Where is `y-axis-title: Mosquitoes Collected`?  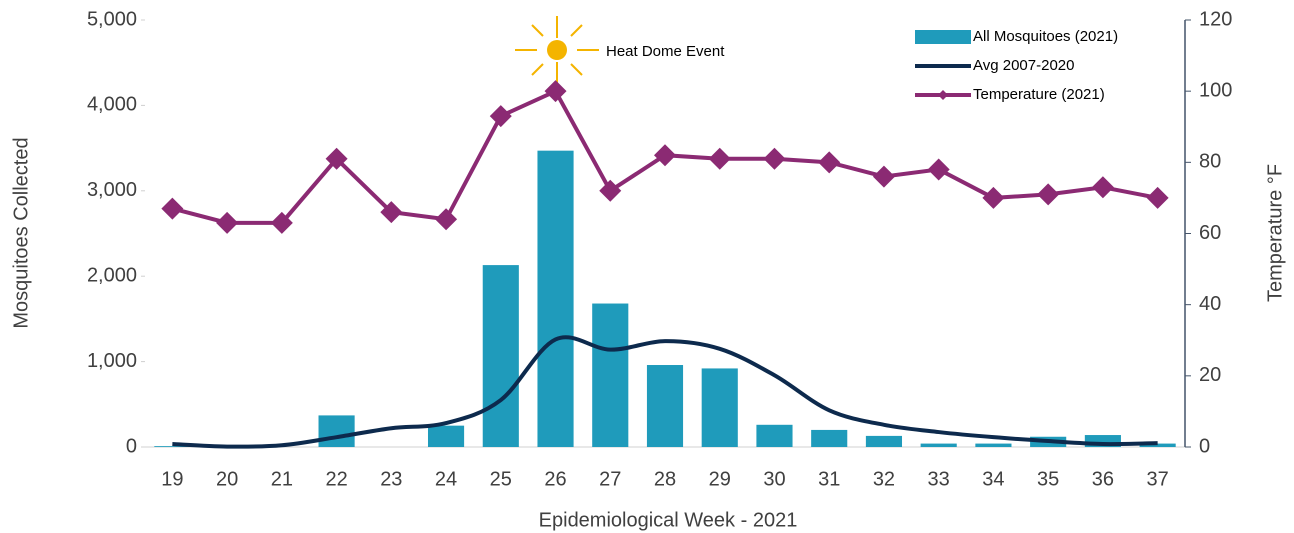 y-axis-title: Mosquitoes Collected is located at coordinates (21, 232).